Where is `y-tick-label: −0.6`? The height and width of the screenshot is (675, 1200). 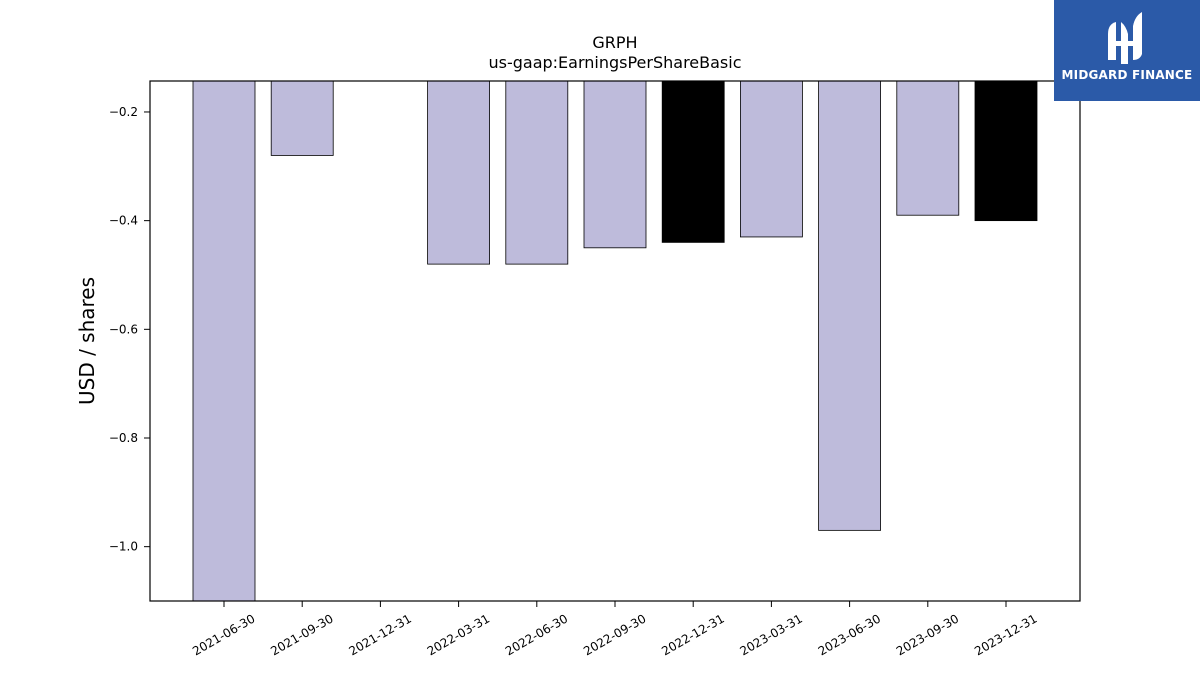
y-tick-label: −0.6 is located at coordinates (123, 329).